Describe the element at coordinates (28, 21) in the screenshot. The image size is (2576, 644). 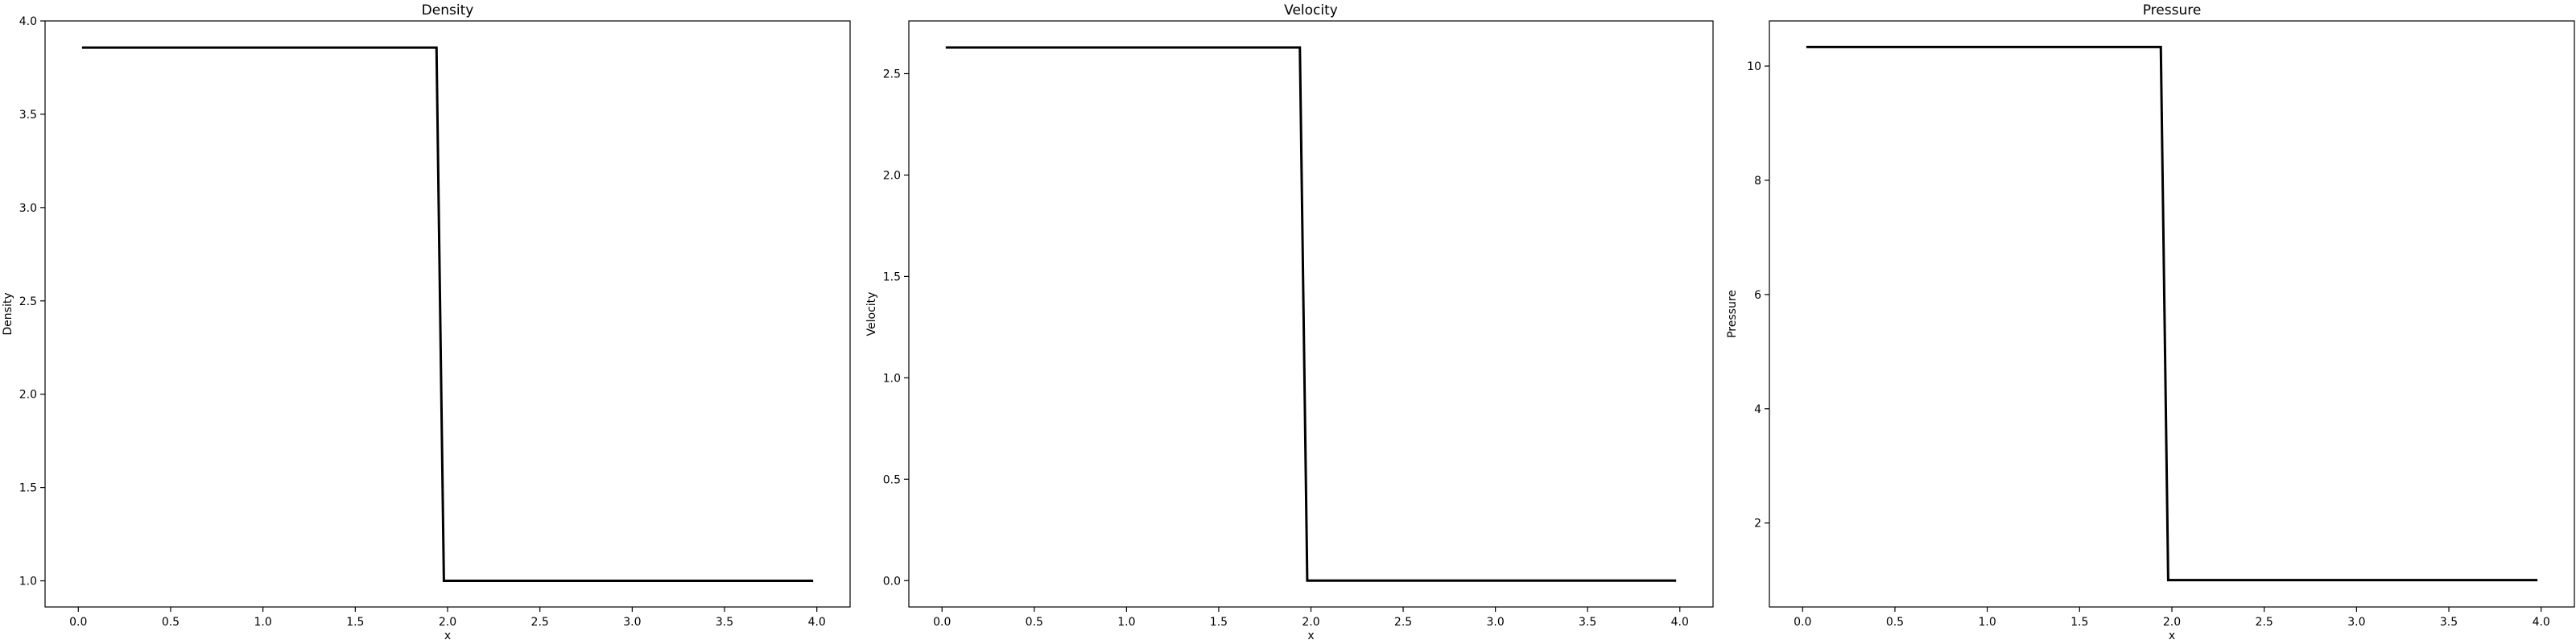
I see `density-y-tick-label: 4.0` at that location.